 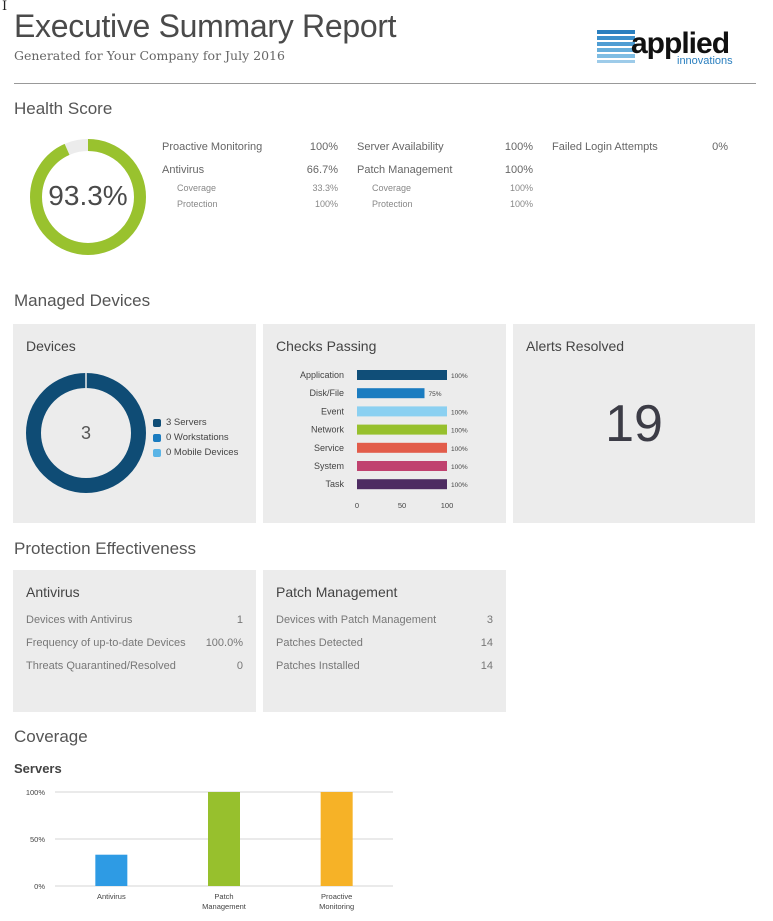 I want to click on coverage-axis-tick: 100%, so click(x=36, y=792).